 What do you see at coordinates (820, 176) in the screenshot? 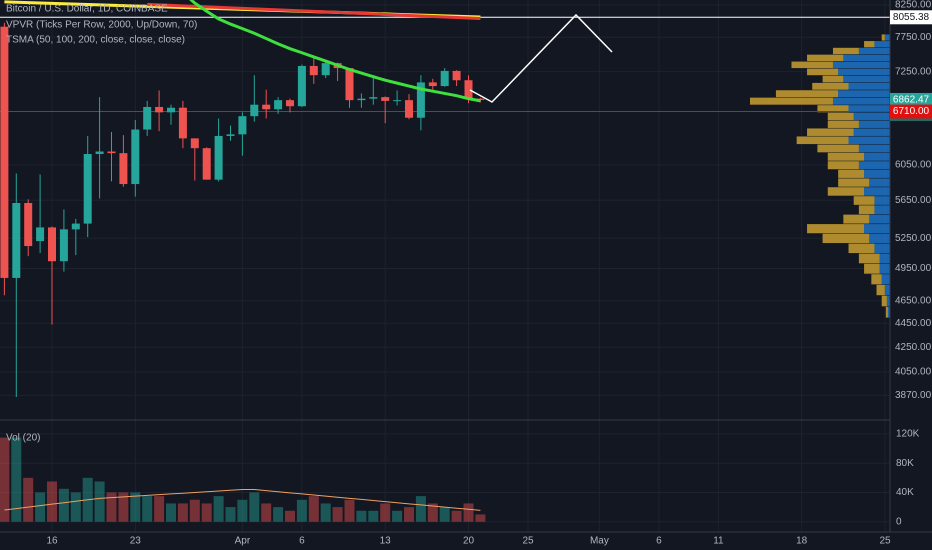
I see `volume-profile` at bounding box center [820, 176].